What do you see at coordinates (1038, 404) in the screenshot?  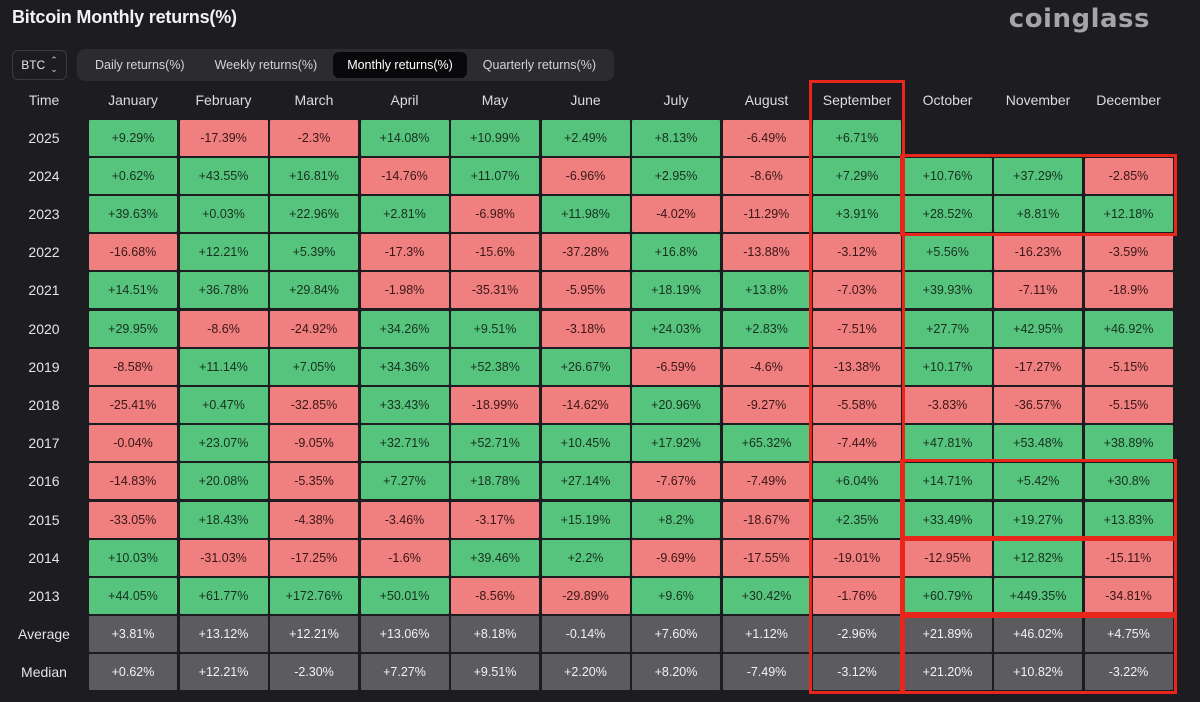 I see `table-cell: -36.57%` at bounding box center [1038, 404].